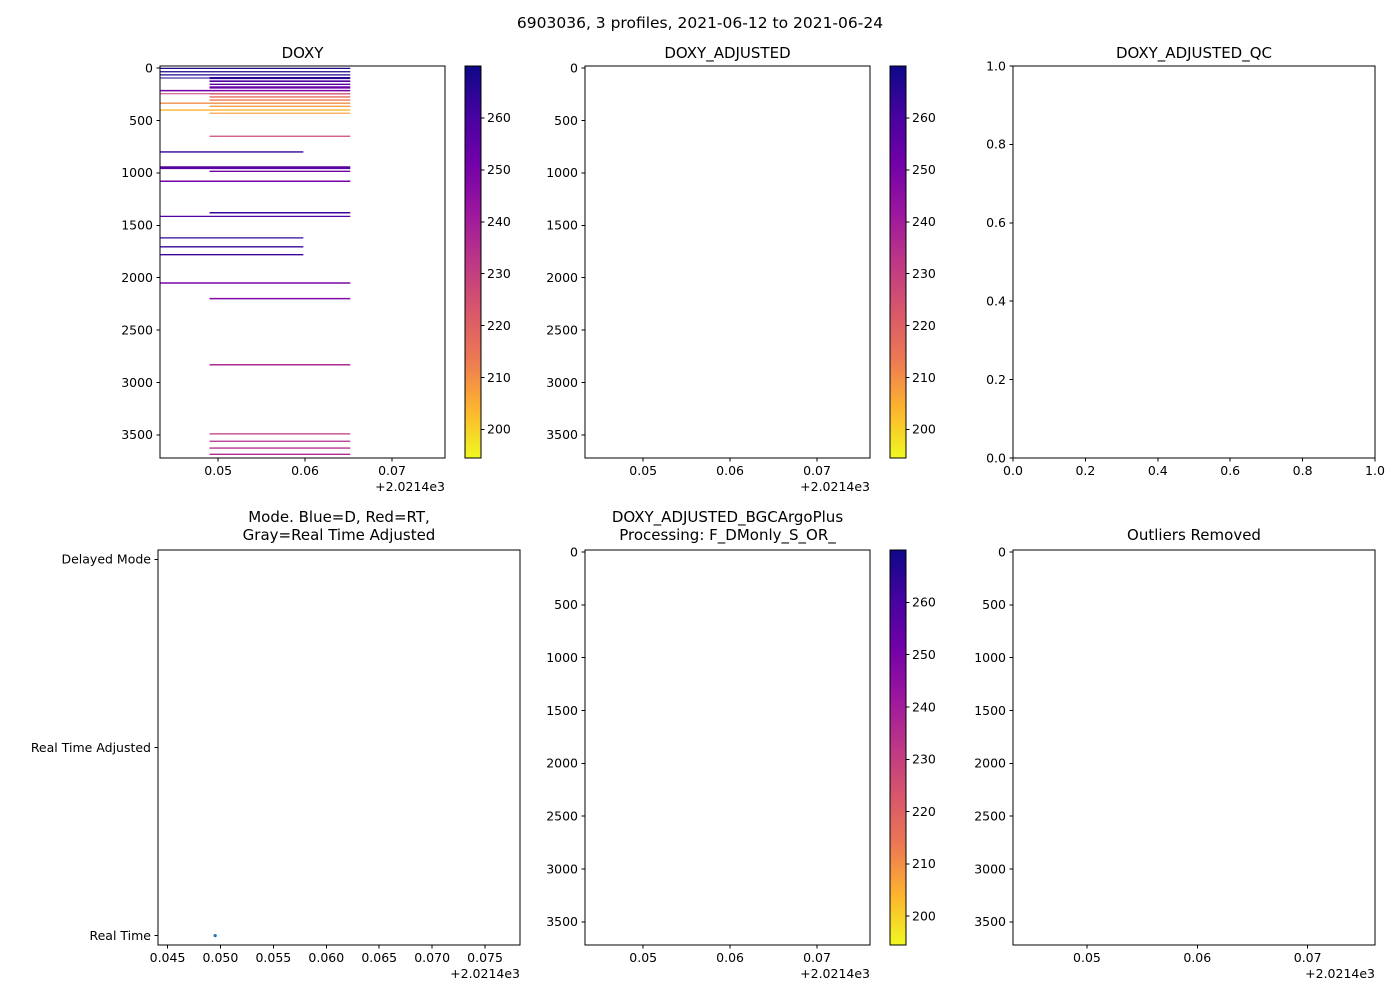  Describe the element at coordinates (727, 53) in the screenshot. I see `subplot-title-doxy-adjusted: DOXY_ADJUSTED` at that location.